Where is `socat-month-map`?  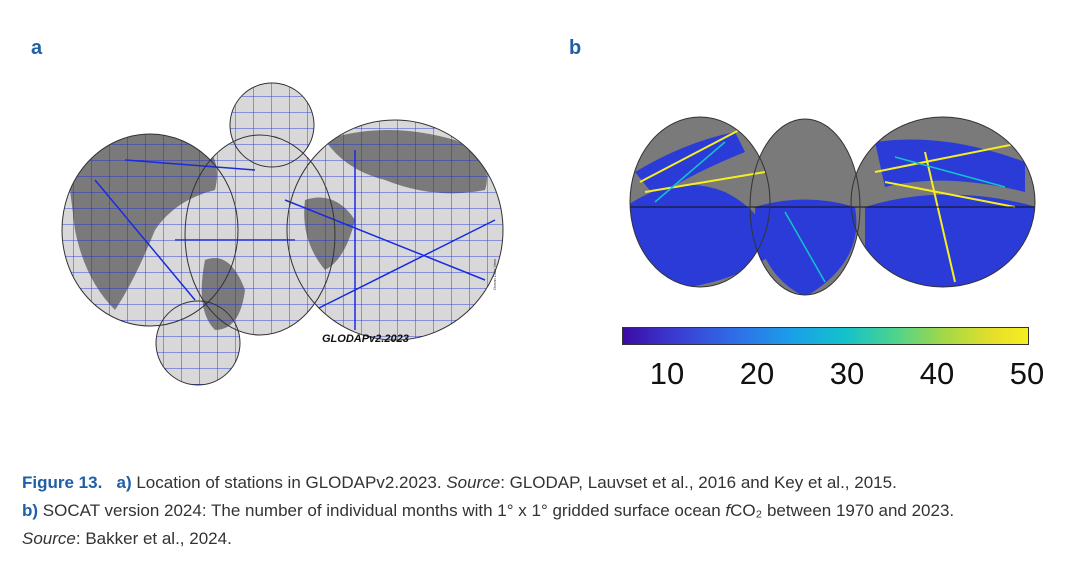
socat-month-map is located at coordinates (832, 206).